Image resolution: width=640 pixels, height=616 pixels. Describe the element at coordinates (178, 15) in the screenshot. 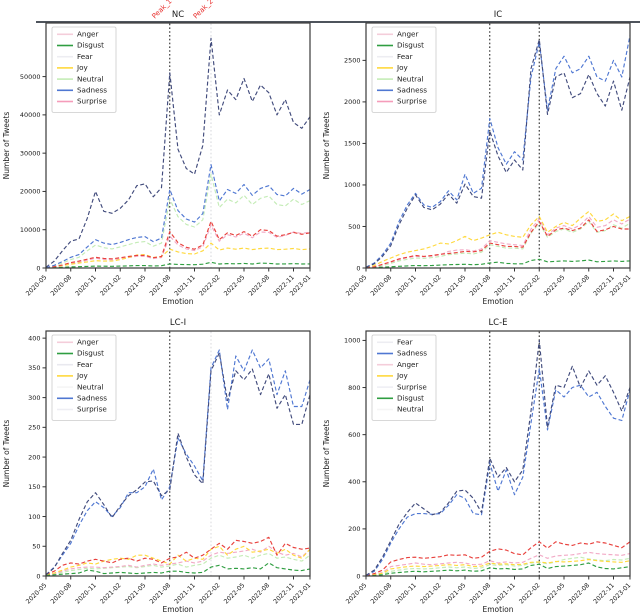

I see `chart-title: NC` at that location.